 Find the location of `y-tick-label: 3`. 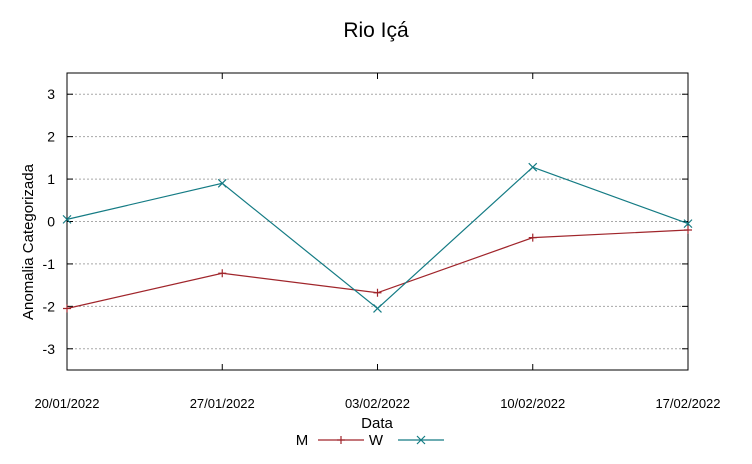

y-tick-label: 3 is located at coordinates (51, 94).